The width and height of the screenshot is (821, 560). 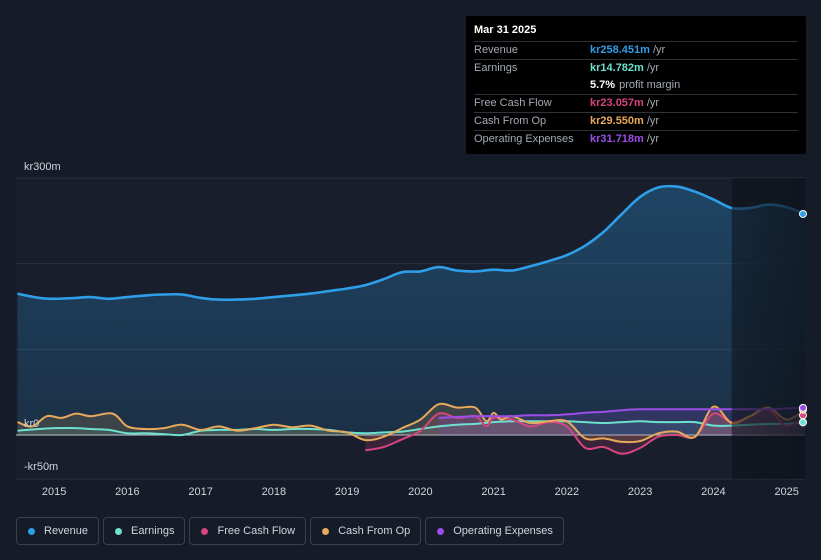 What do you see at coordinates (617, 139) in the screenshot?
I see `tooltip-value: kr31.718m` at bounding box center [617, 139].